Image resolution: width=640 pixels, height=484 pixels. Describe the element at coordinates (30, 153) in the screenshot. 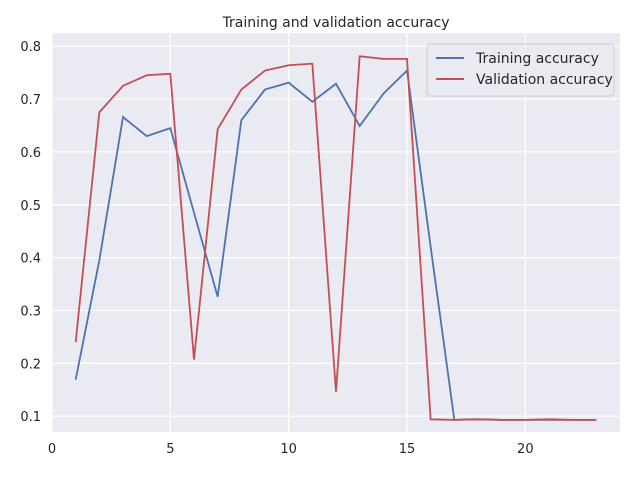

I see `y-tick-label: 0.6` at that location.